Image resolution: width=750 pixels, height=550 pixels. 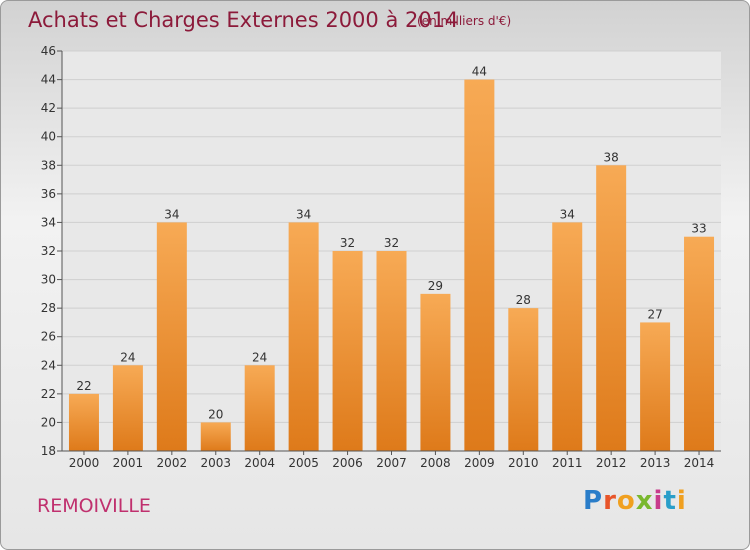 What do you see at coordinates (523, 379) in the screenshot?
I see `bar-2010` at bounding box center [523, 379].